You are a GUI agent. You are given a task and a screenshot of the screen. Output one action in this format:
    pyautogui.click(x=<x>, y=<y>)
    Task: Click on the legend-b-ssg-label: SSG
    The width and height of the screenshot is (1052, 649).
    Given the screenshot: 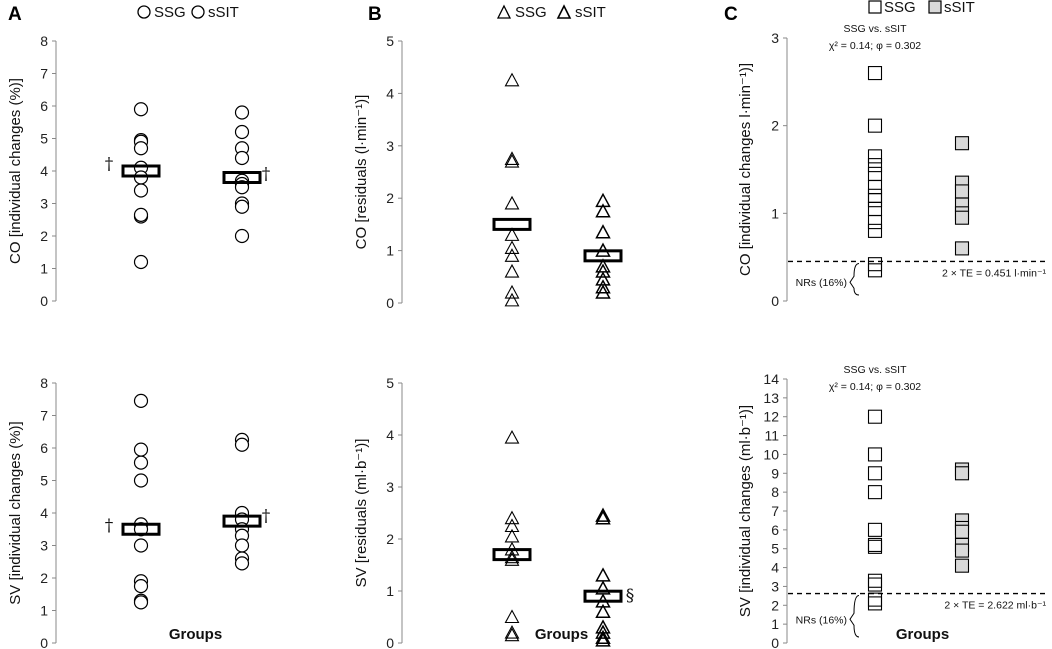 What is the action you would take?
    pyautogui.click(x=531, y=12)
    